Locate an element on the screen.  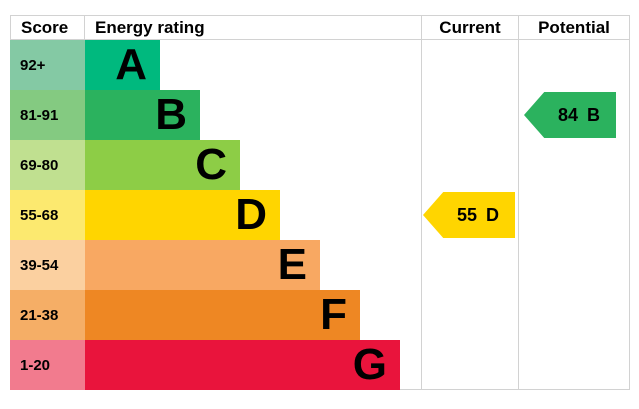
current-rating-letter: D is located at coordinates (493, 214).